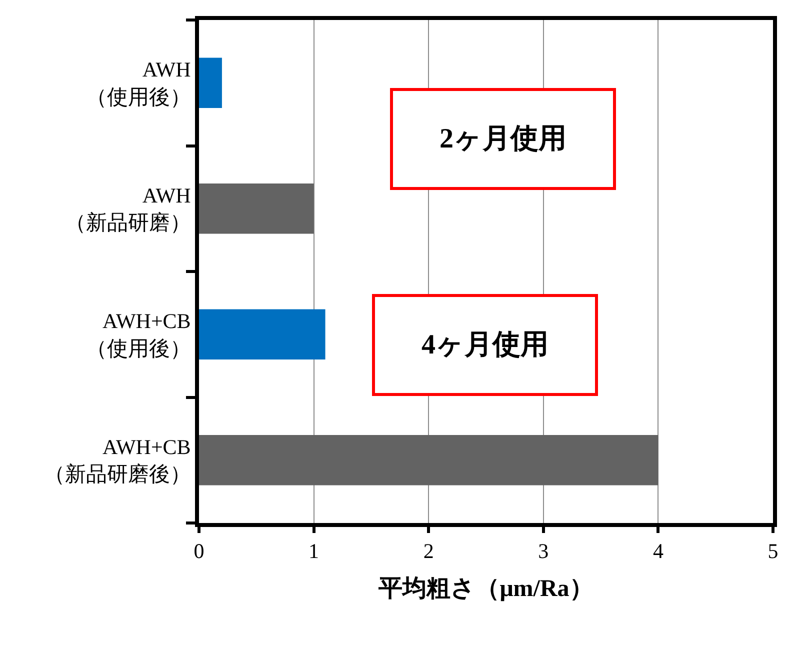 This screenshot has width=800, height=660. I want to click on x-tick-label: 4, so click(658, 551).